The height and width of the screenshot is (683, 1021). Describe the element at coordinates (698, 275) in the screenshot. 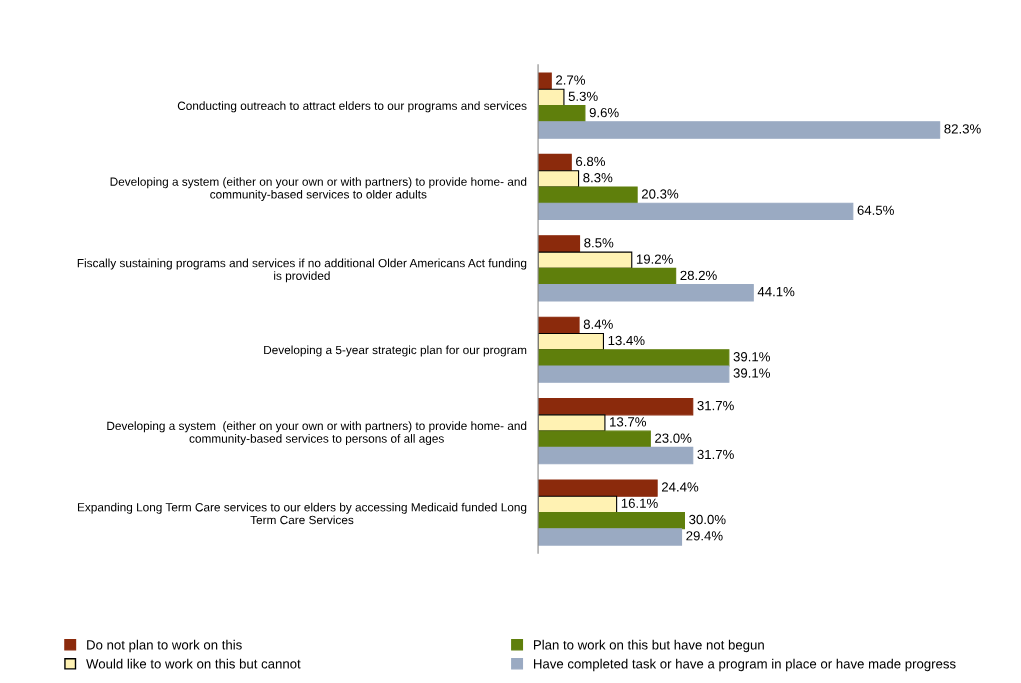

I see `data-label: 28.2%` at that location.